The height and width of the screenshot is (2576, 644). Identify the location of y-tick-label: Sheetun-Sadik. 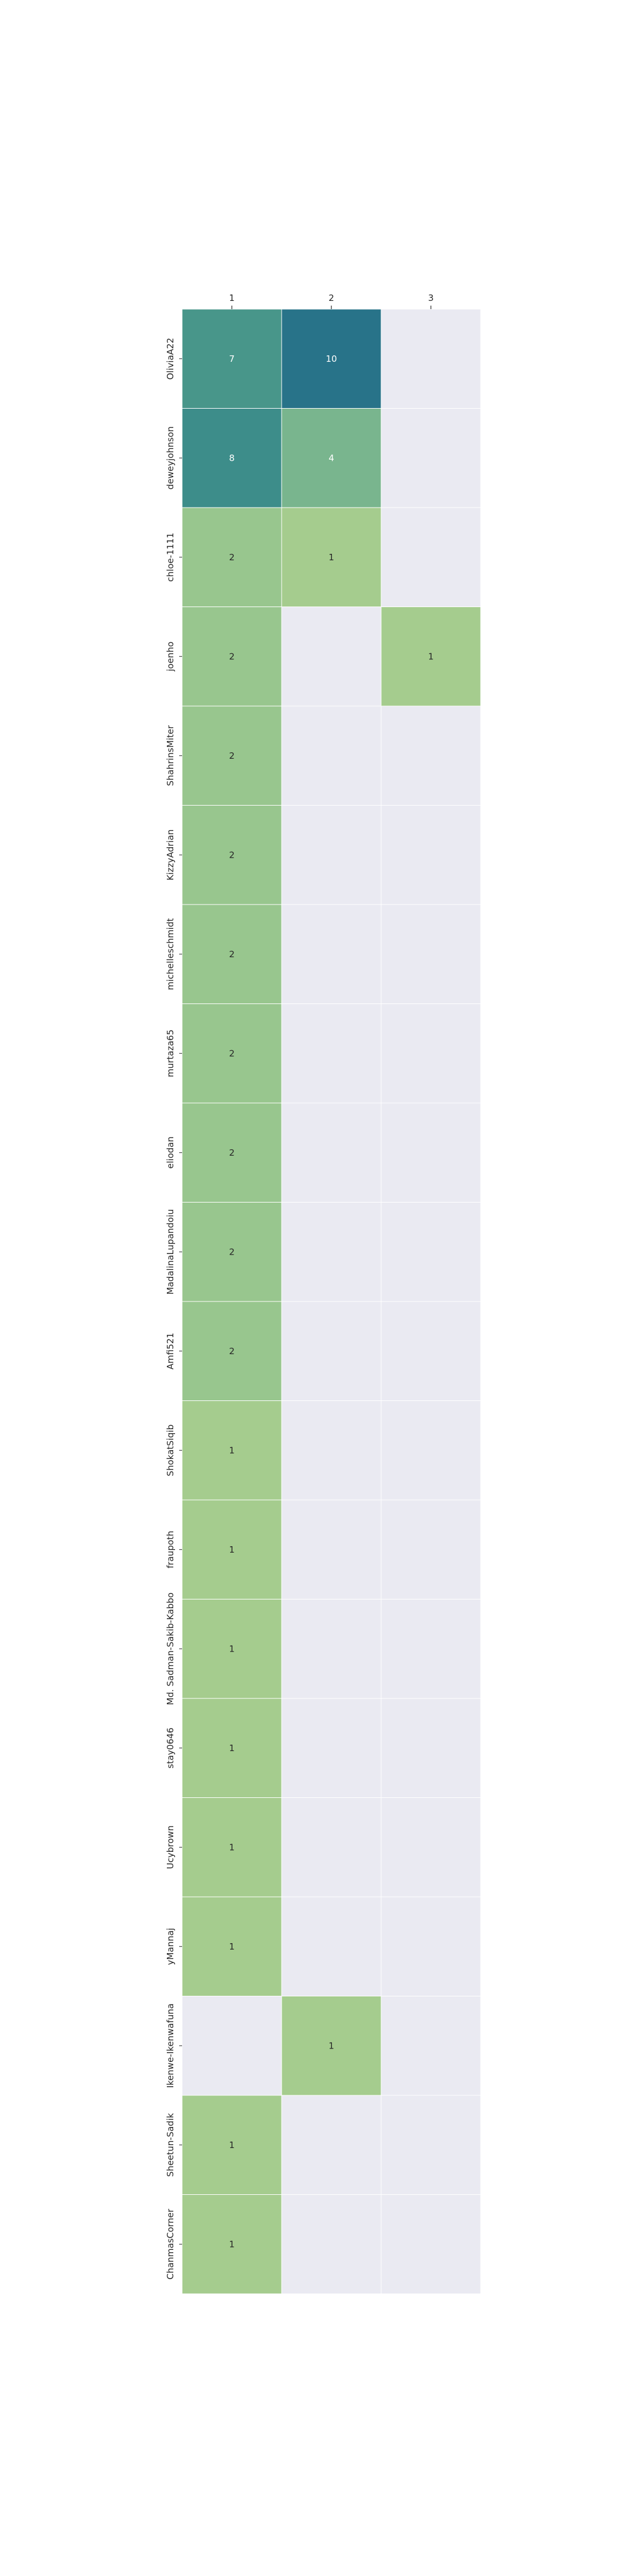
(170, 2145).